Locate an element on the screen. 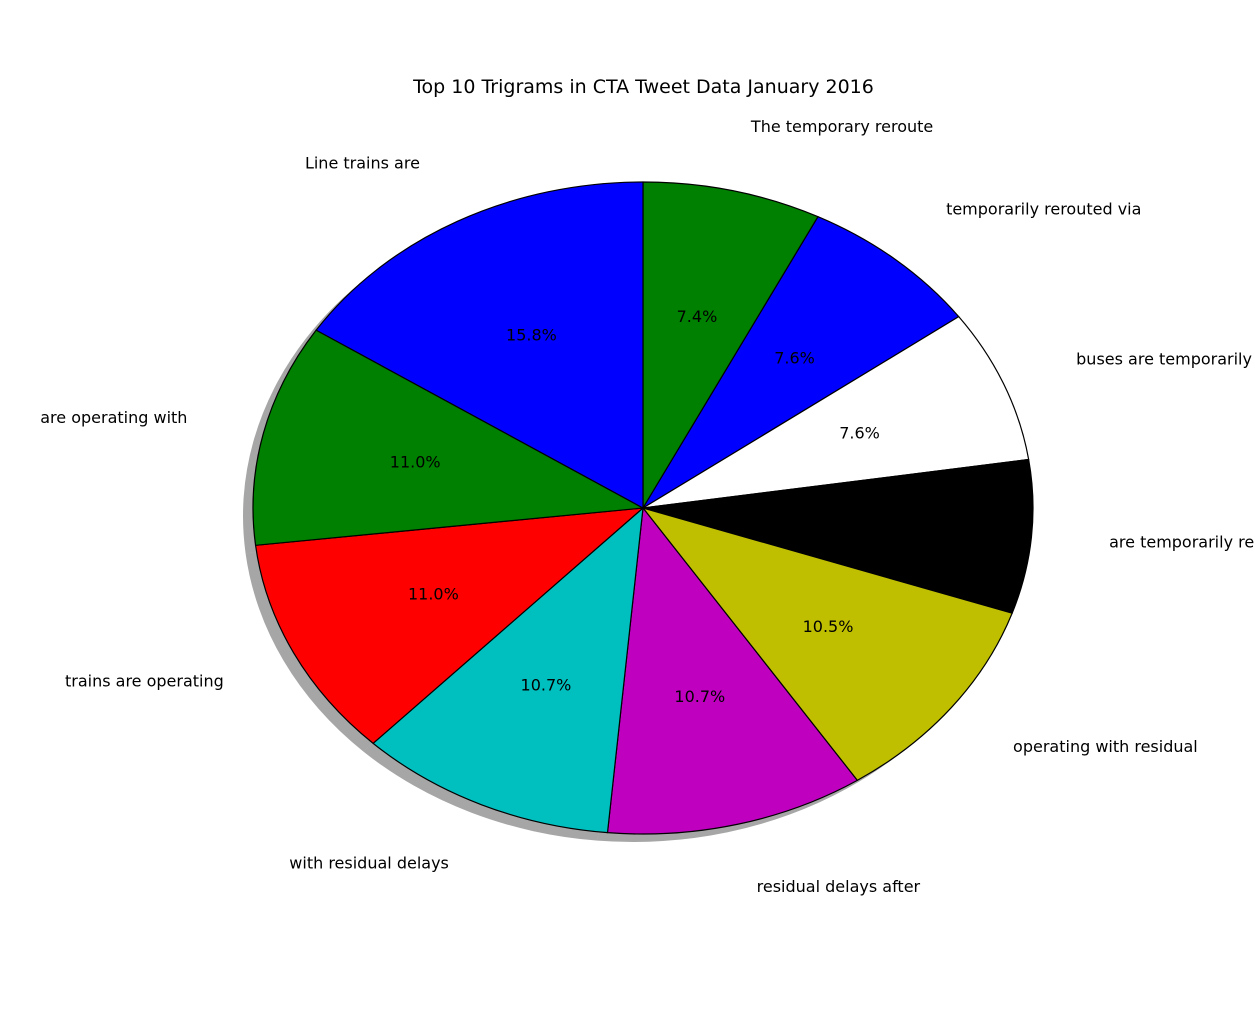 This screenshot has width=1255, height=1018. pct-label-with-residual-delays: 10.7% is located at coordinates (546, 684).